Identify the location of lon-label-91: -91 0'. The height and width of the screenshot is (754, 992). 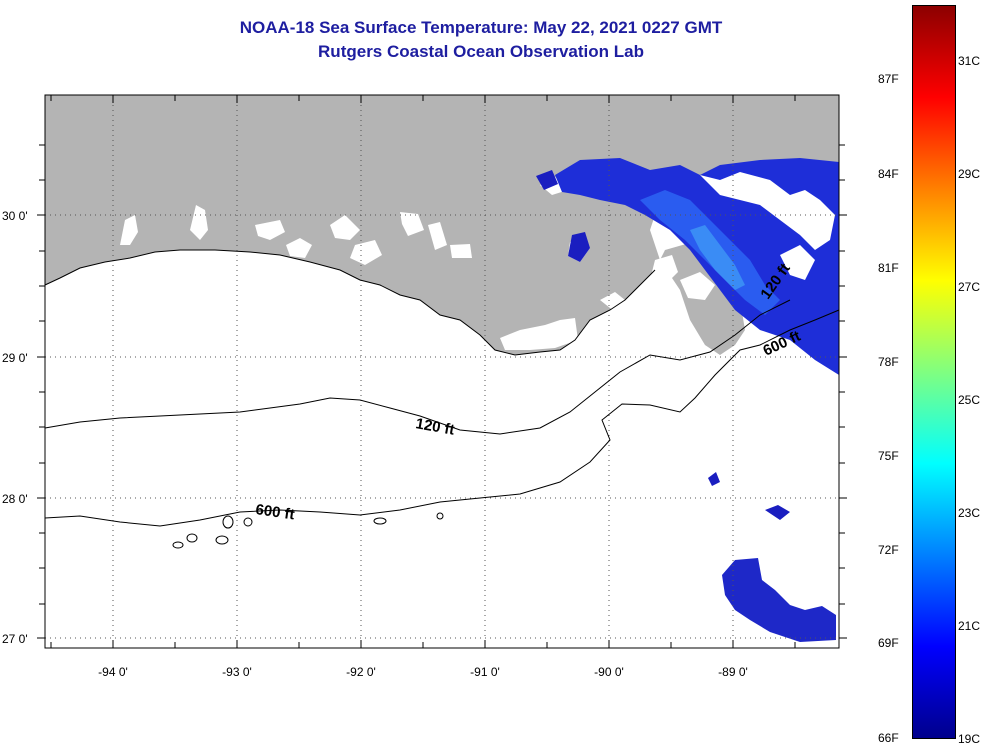
(485, 672).